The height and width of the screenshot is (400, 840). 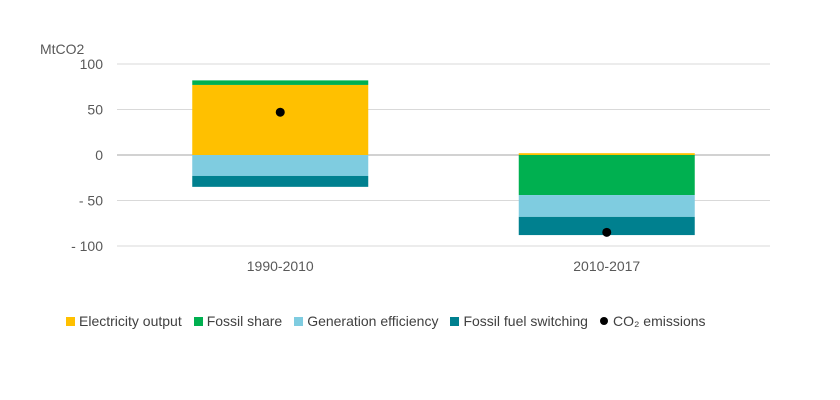 What do you see at coordinates (62, 49) in the screenshot?
I see `y-axis-label: MtCO2` at bounding box center [62, 49].